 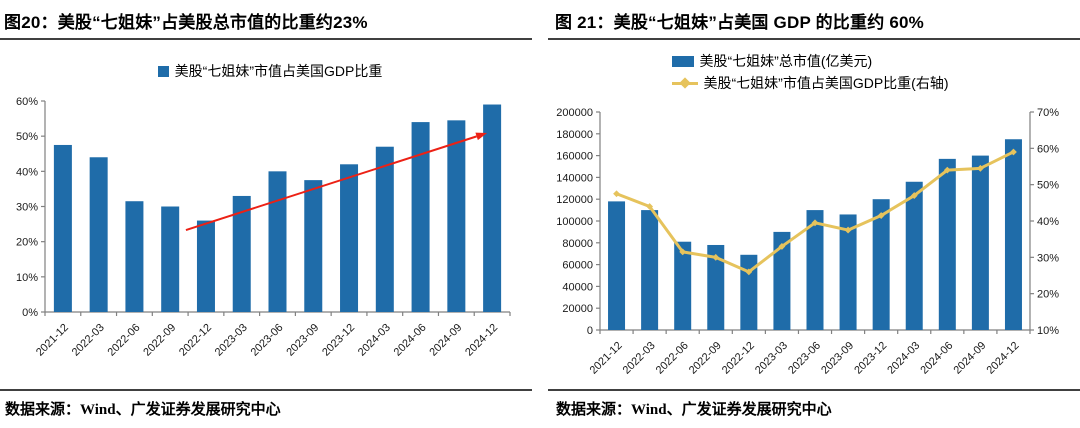 What do you see at coordinates (574, 113) in the screenshot?
I see `svg-text: 200000` at bounding box center [574, 113].